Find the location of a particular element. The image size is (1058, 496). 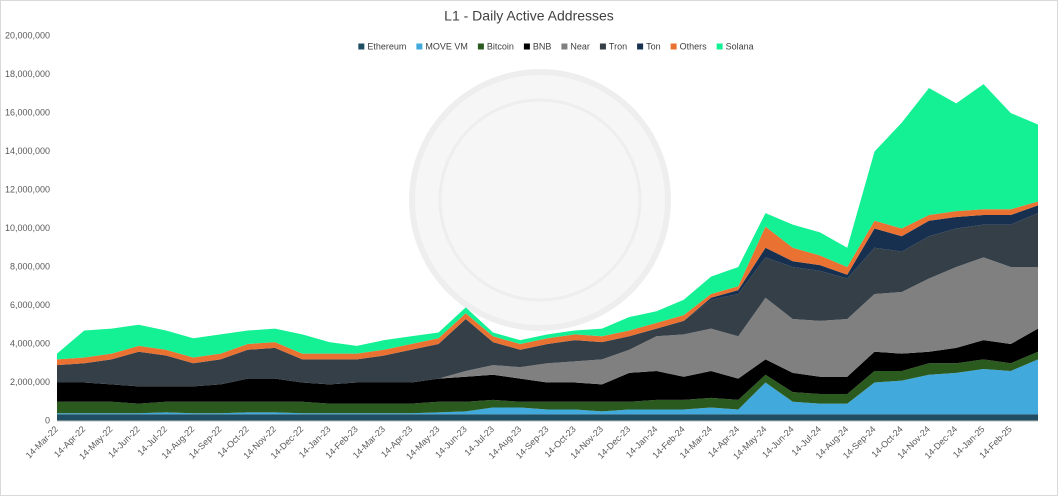

y-tick-label: 18,000,000 is located at coordinates (27, 74).